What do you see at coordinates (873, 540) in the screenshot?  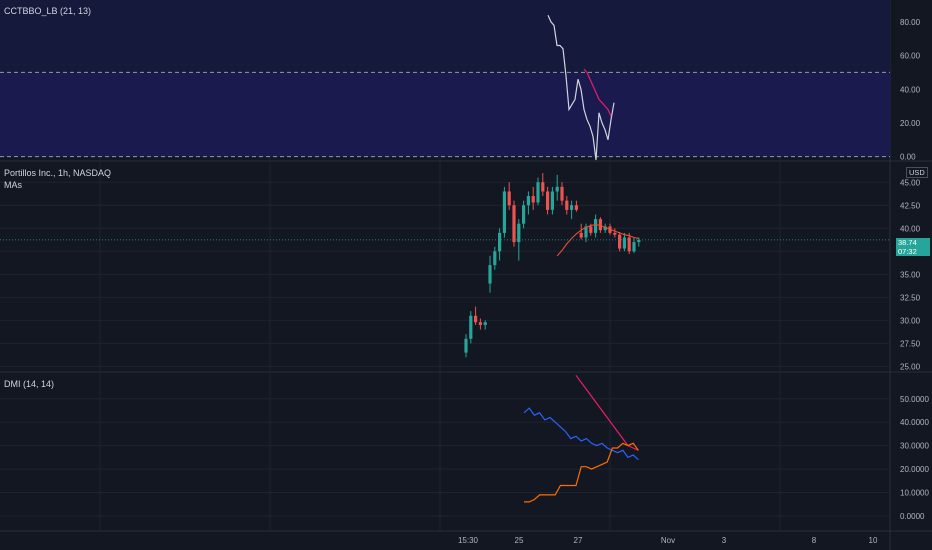 I see `x-tick-label: 10` at bounding box center [873, 540].